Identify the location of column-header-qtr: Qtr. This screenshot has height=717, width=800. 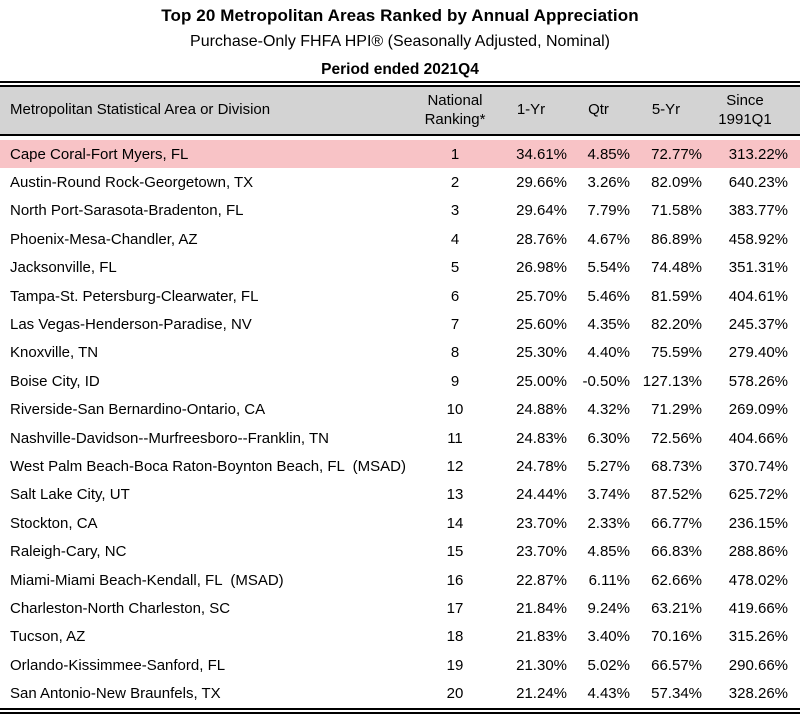
(598, 110).